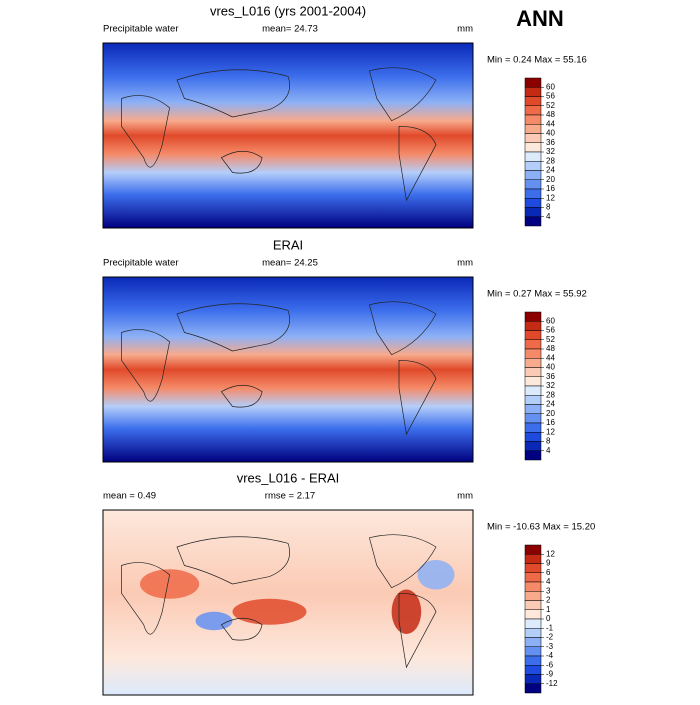 The width and height of the screenshot is (700, 705). Describe the element at coordinates (550, 637) in the screenshot. I see `colorbar-label: -2` at that location.